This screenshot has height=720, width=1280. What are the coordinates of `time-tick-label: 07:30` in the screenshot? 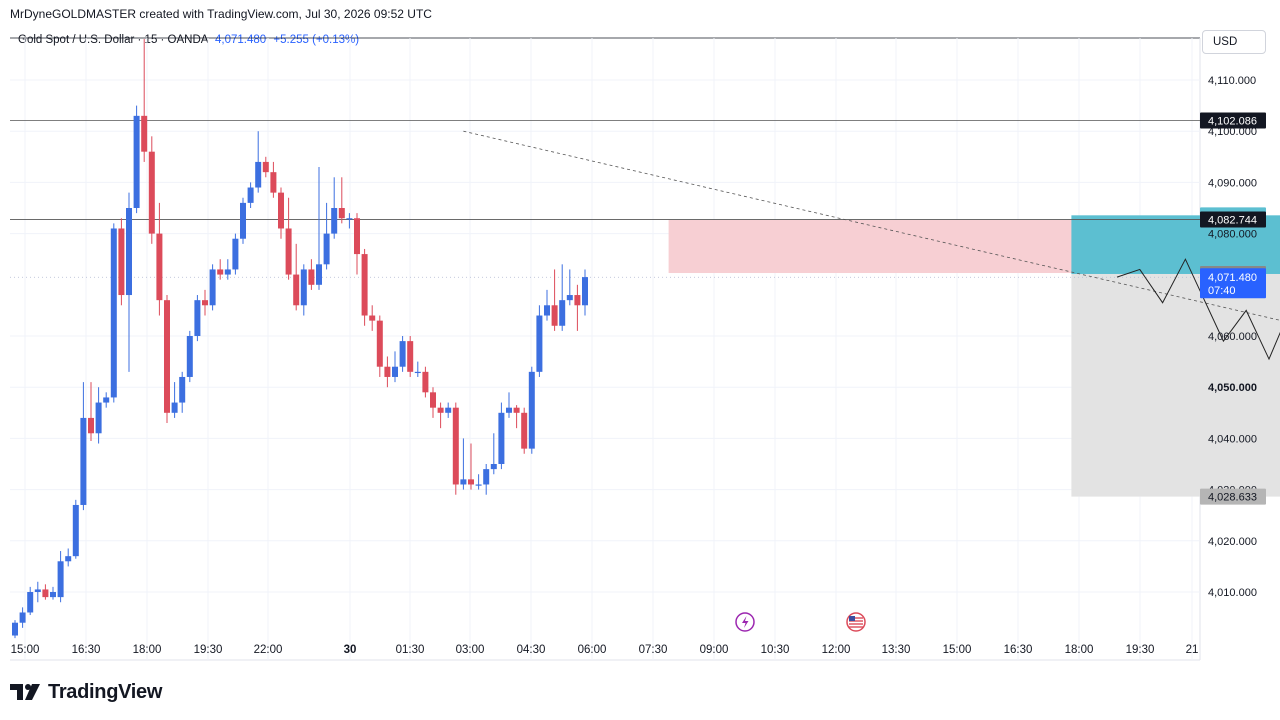 It's located at (653, 650).